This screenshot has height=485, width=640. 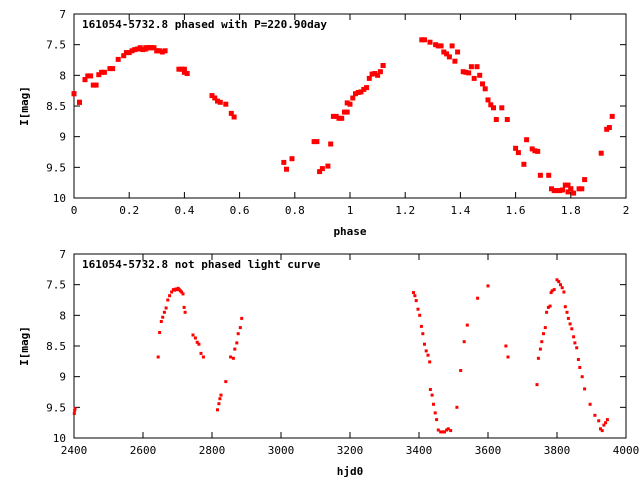 I want to click on x-tick-label: 3400, so click(x=419, y=450).